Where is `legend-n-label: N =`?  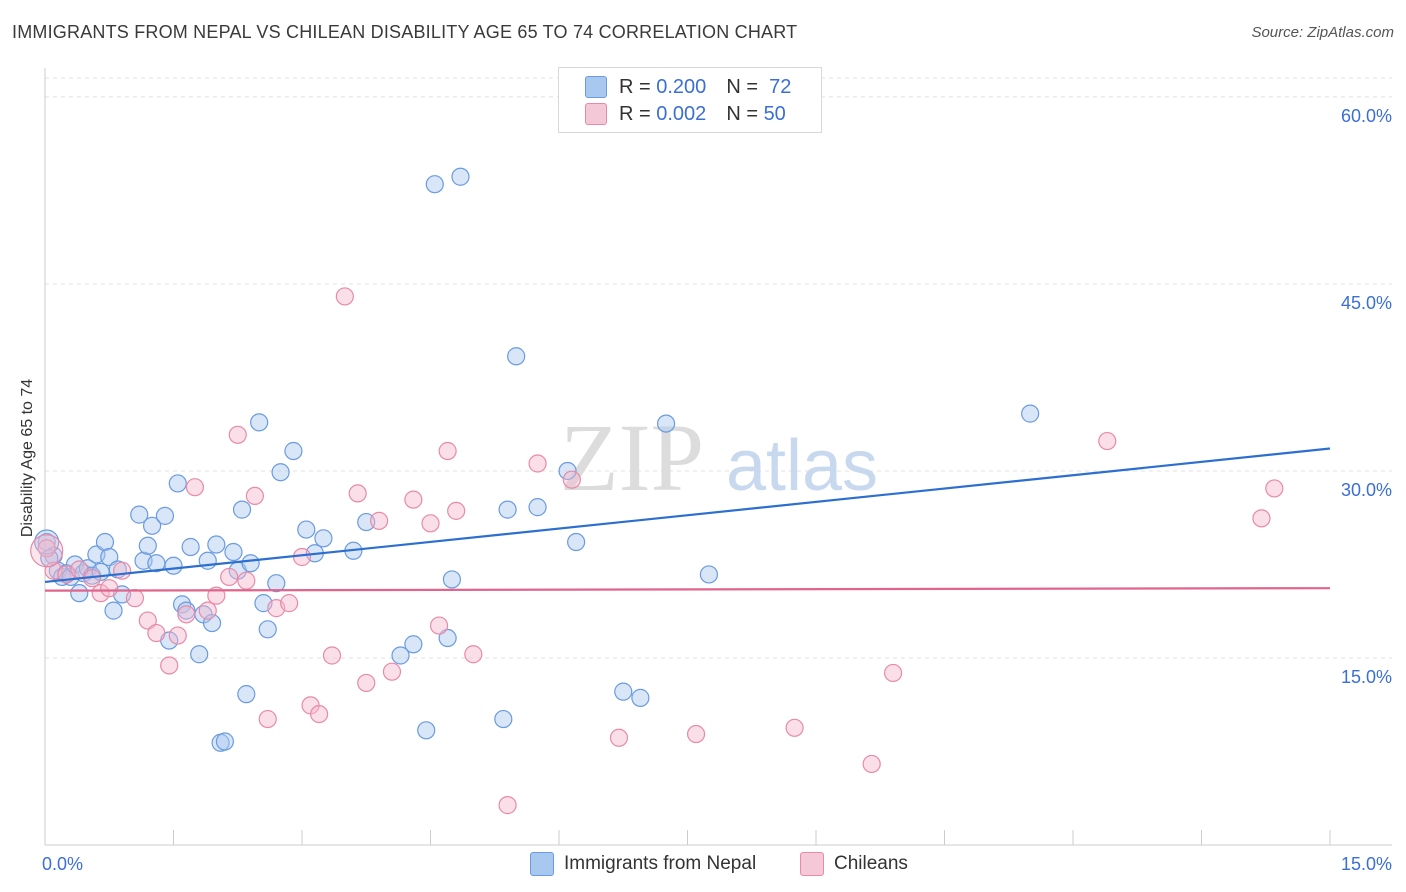 legend-n-label: N = is located at coordinates (742, 86).